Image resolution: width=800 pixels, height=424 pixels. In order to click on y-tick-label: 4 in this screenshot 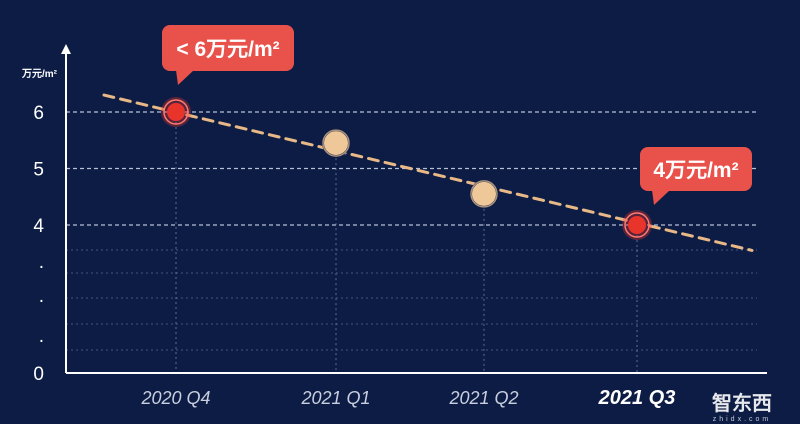, I will do `click(38, 226)`.